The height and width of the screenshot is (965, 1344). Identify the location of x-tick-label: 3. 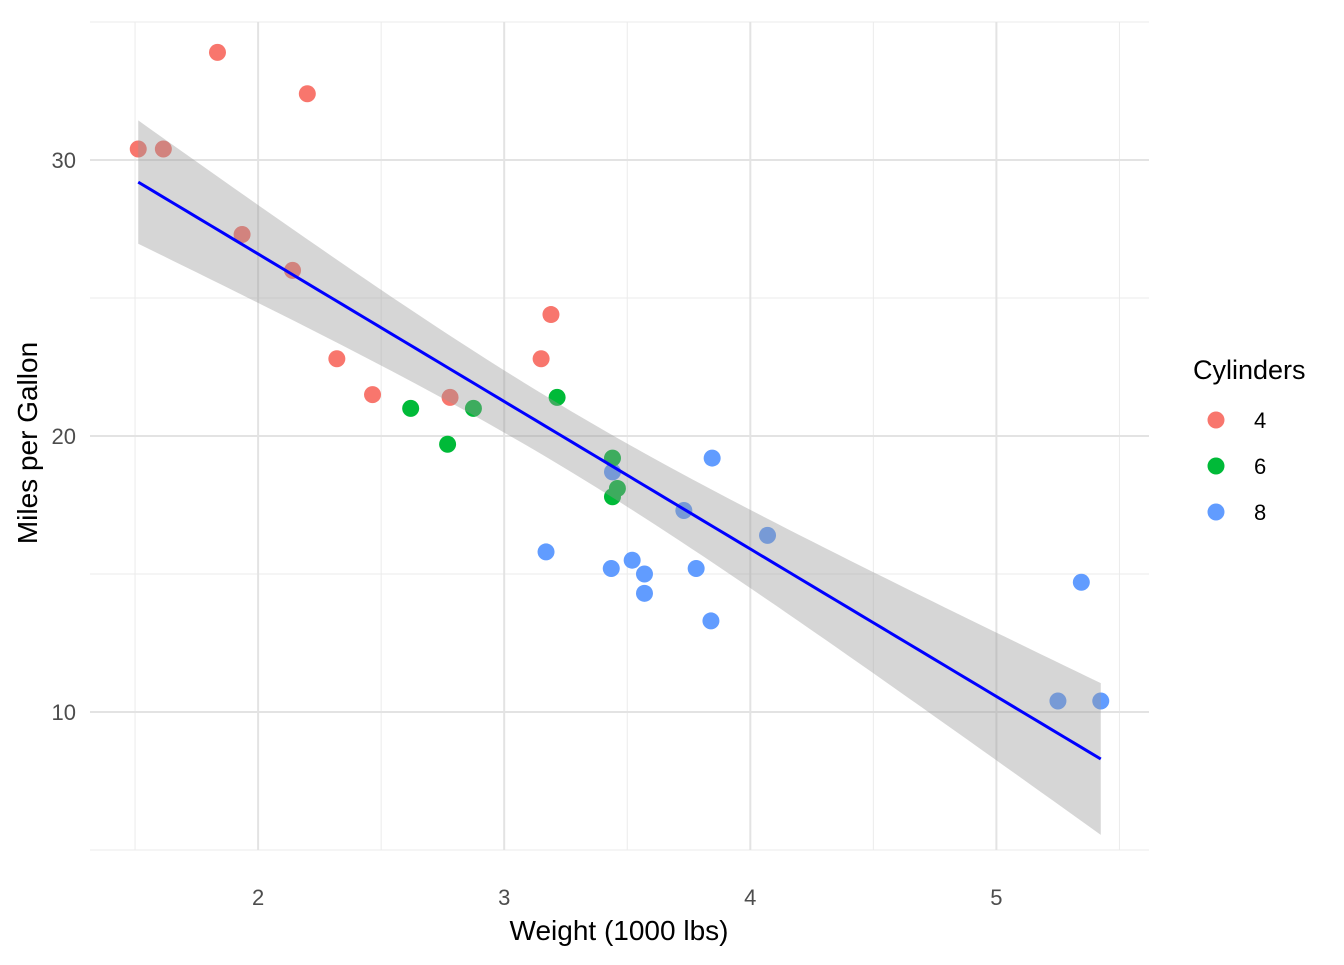
(504, 897).